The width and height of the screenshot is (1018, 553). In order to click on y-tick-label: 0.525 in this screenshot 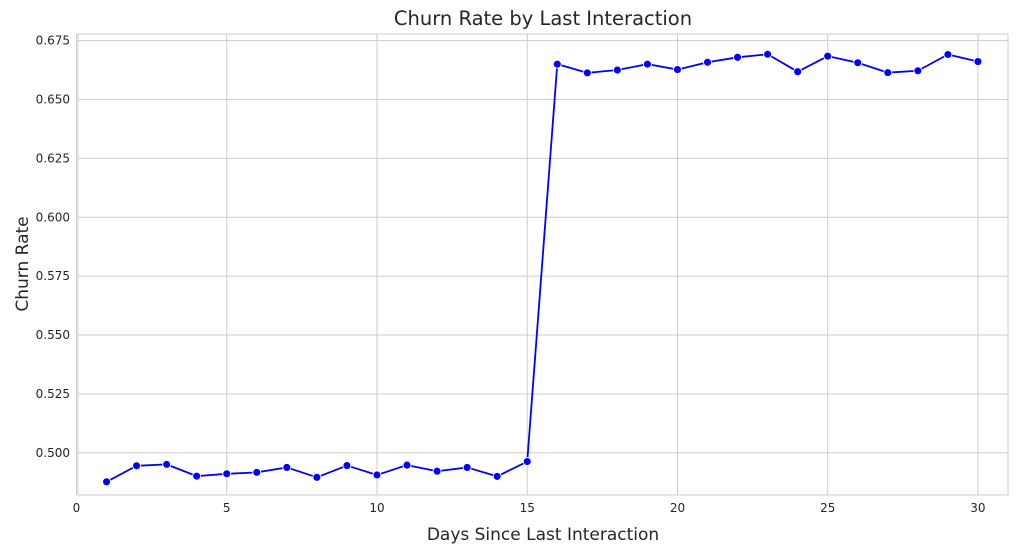, I will do `click(53, 394)`.